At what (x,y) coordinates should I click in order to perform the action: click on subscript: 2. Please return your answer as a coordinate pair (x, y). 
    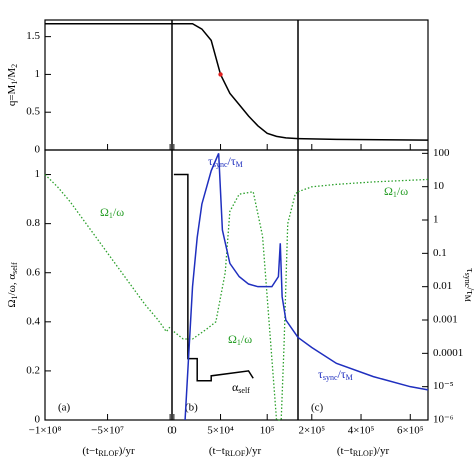
    Looking at the image, I should click on (14, 66).